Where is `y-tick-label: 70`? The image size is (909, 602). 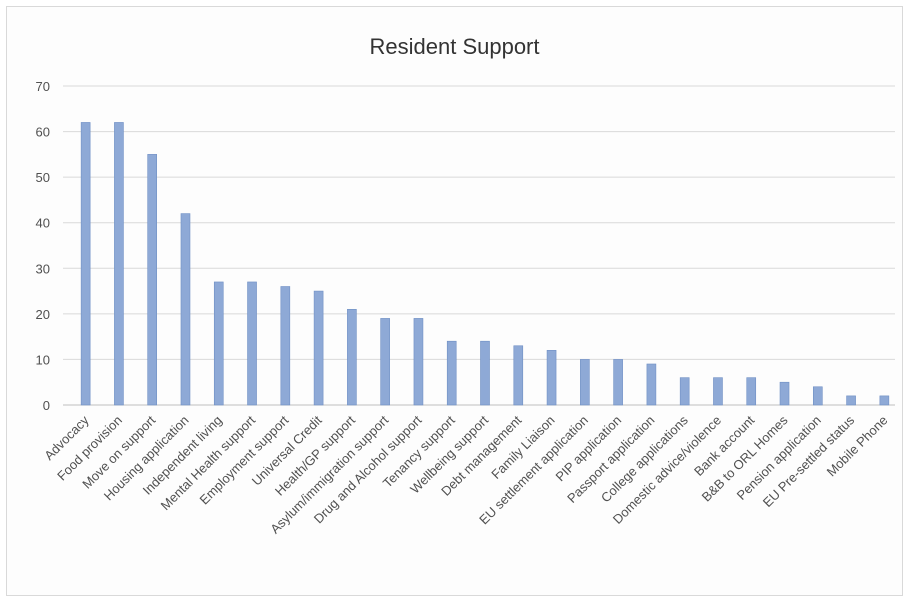 y-tick-label: 70 is located at coordinates (43, 86).